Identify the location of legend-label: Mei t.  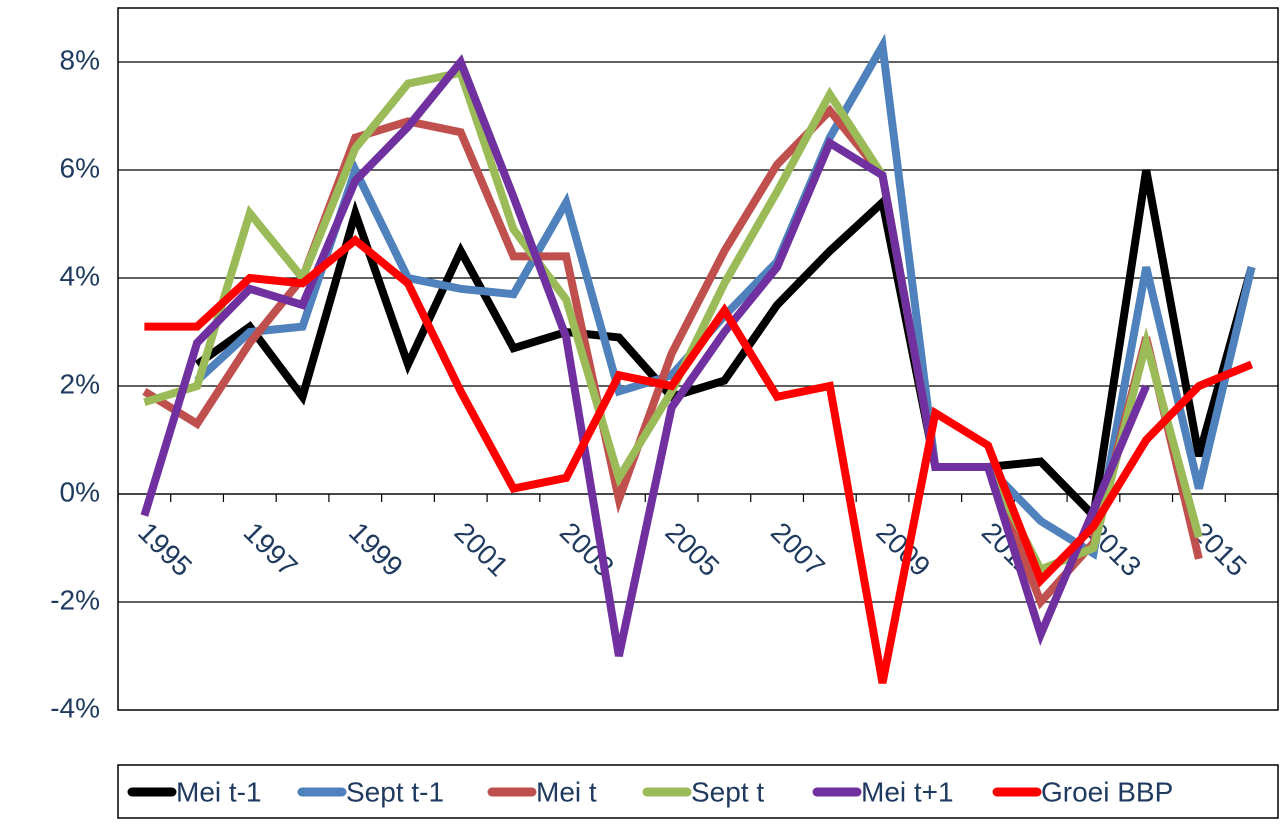
(566, 791).